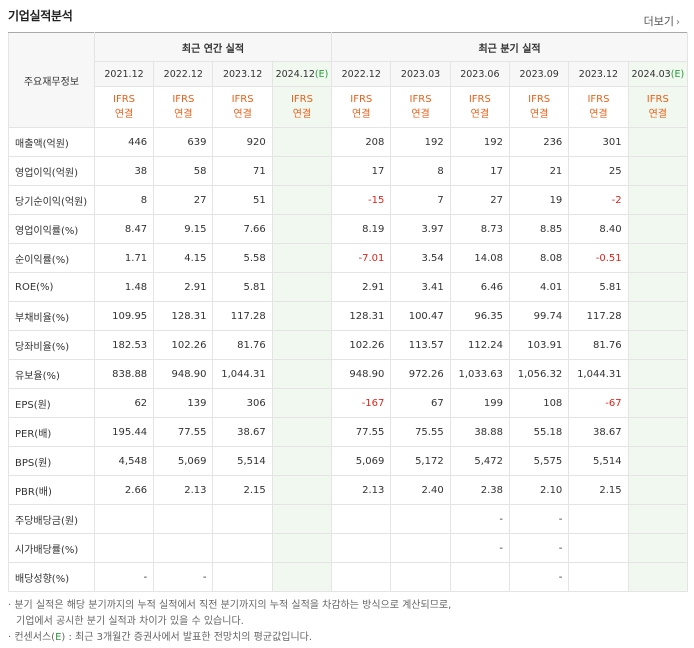 This screenshot has height=648, width=694. Describe the element at coordinates (480, 461) in the screenshot. I see `quarter-value: 5,472` at that location.